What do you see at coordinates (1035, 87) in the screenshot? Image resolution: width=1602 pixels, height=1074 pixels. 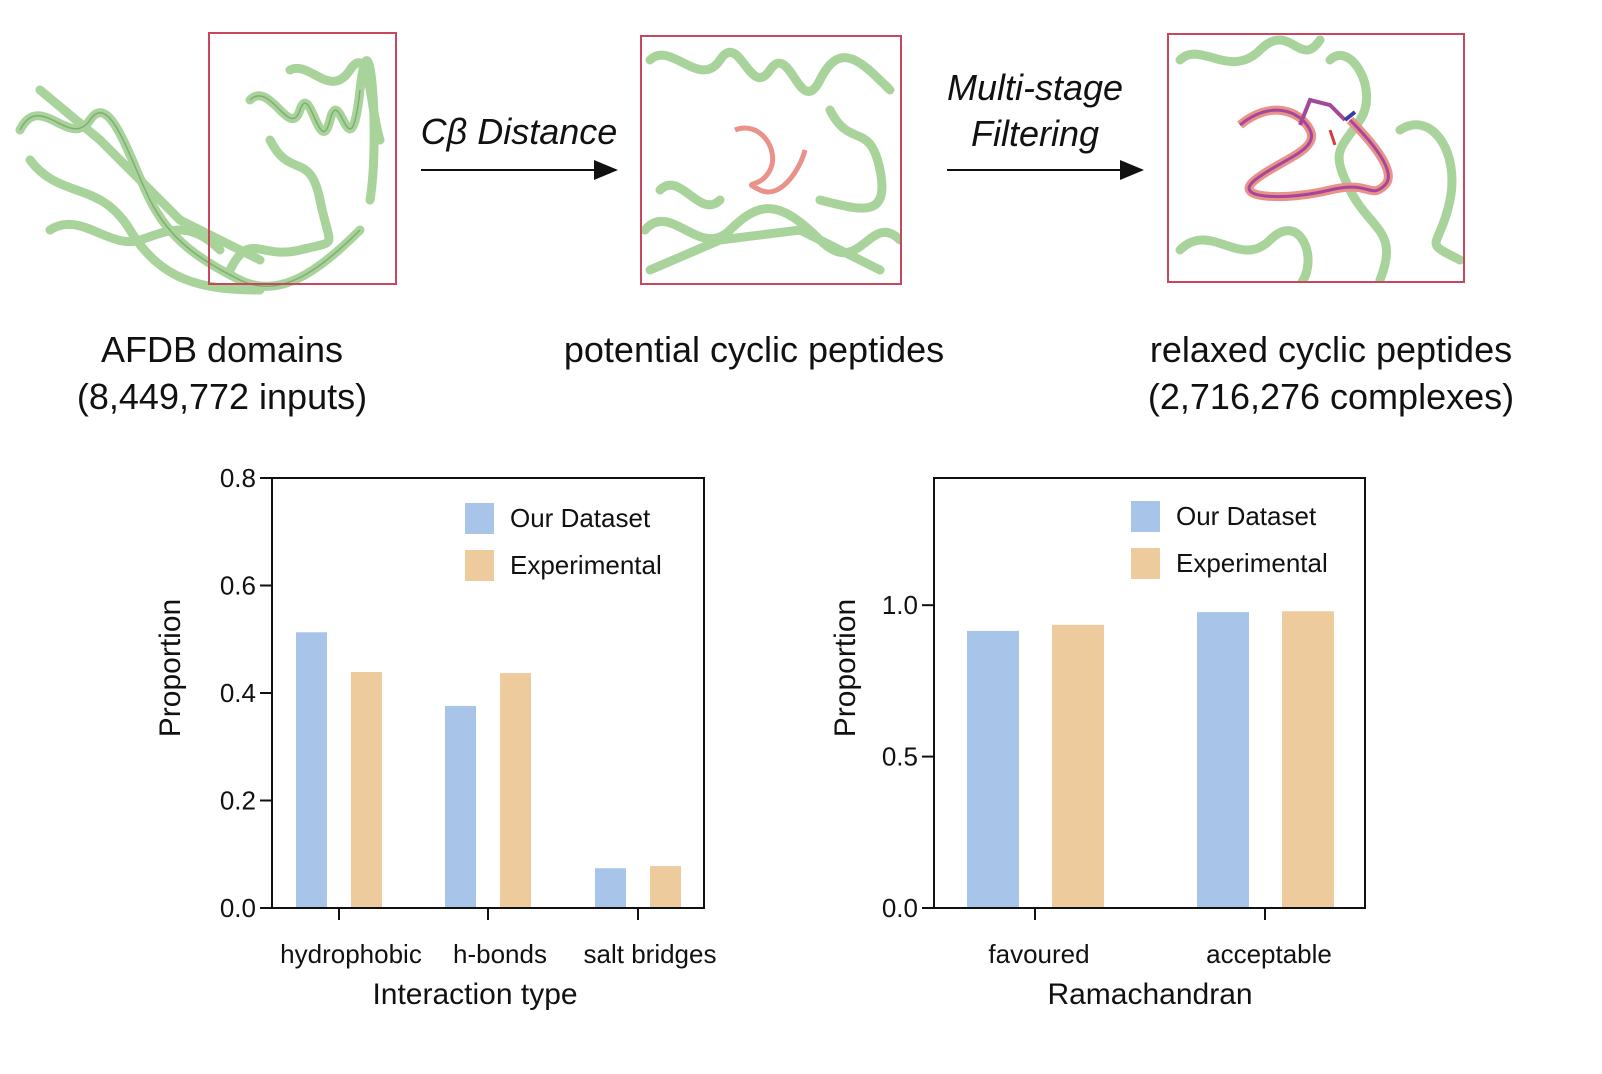 I see `arrow-2-label: Multi-stage` at bounding box center [1035, 87].